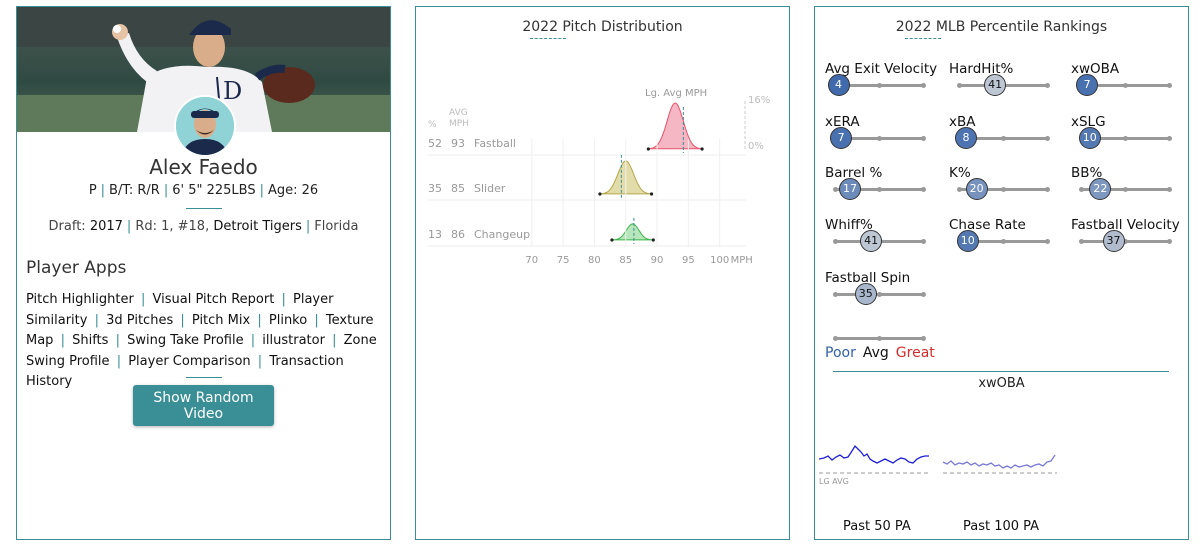 This screenshot has width=1200, height=546. Describe the element at coordinates (67, 226) in the screenshot. I see `draft-label: Draft:` at that location.